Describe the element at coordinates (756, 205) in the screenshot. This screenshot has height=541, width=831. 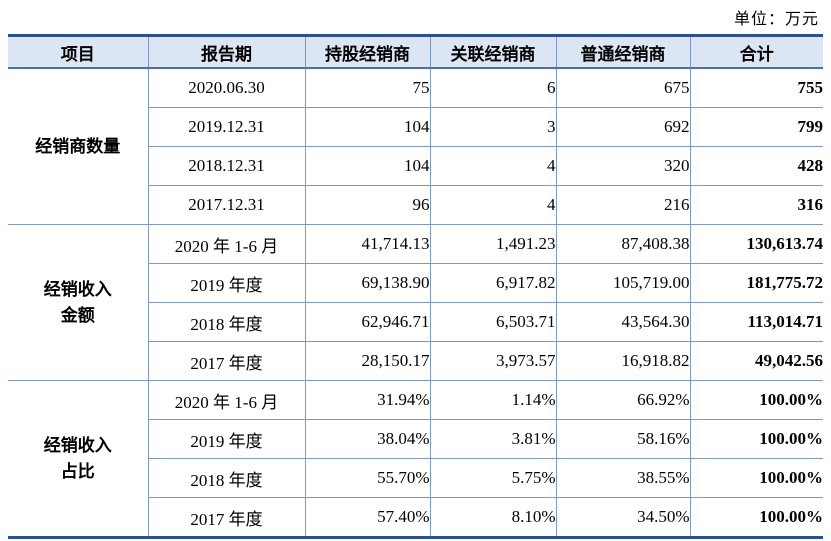
I see `total-cell: 316` at that location.